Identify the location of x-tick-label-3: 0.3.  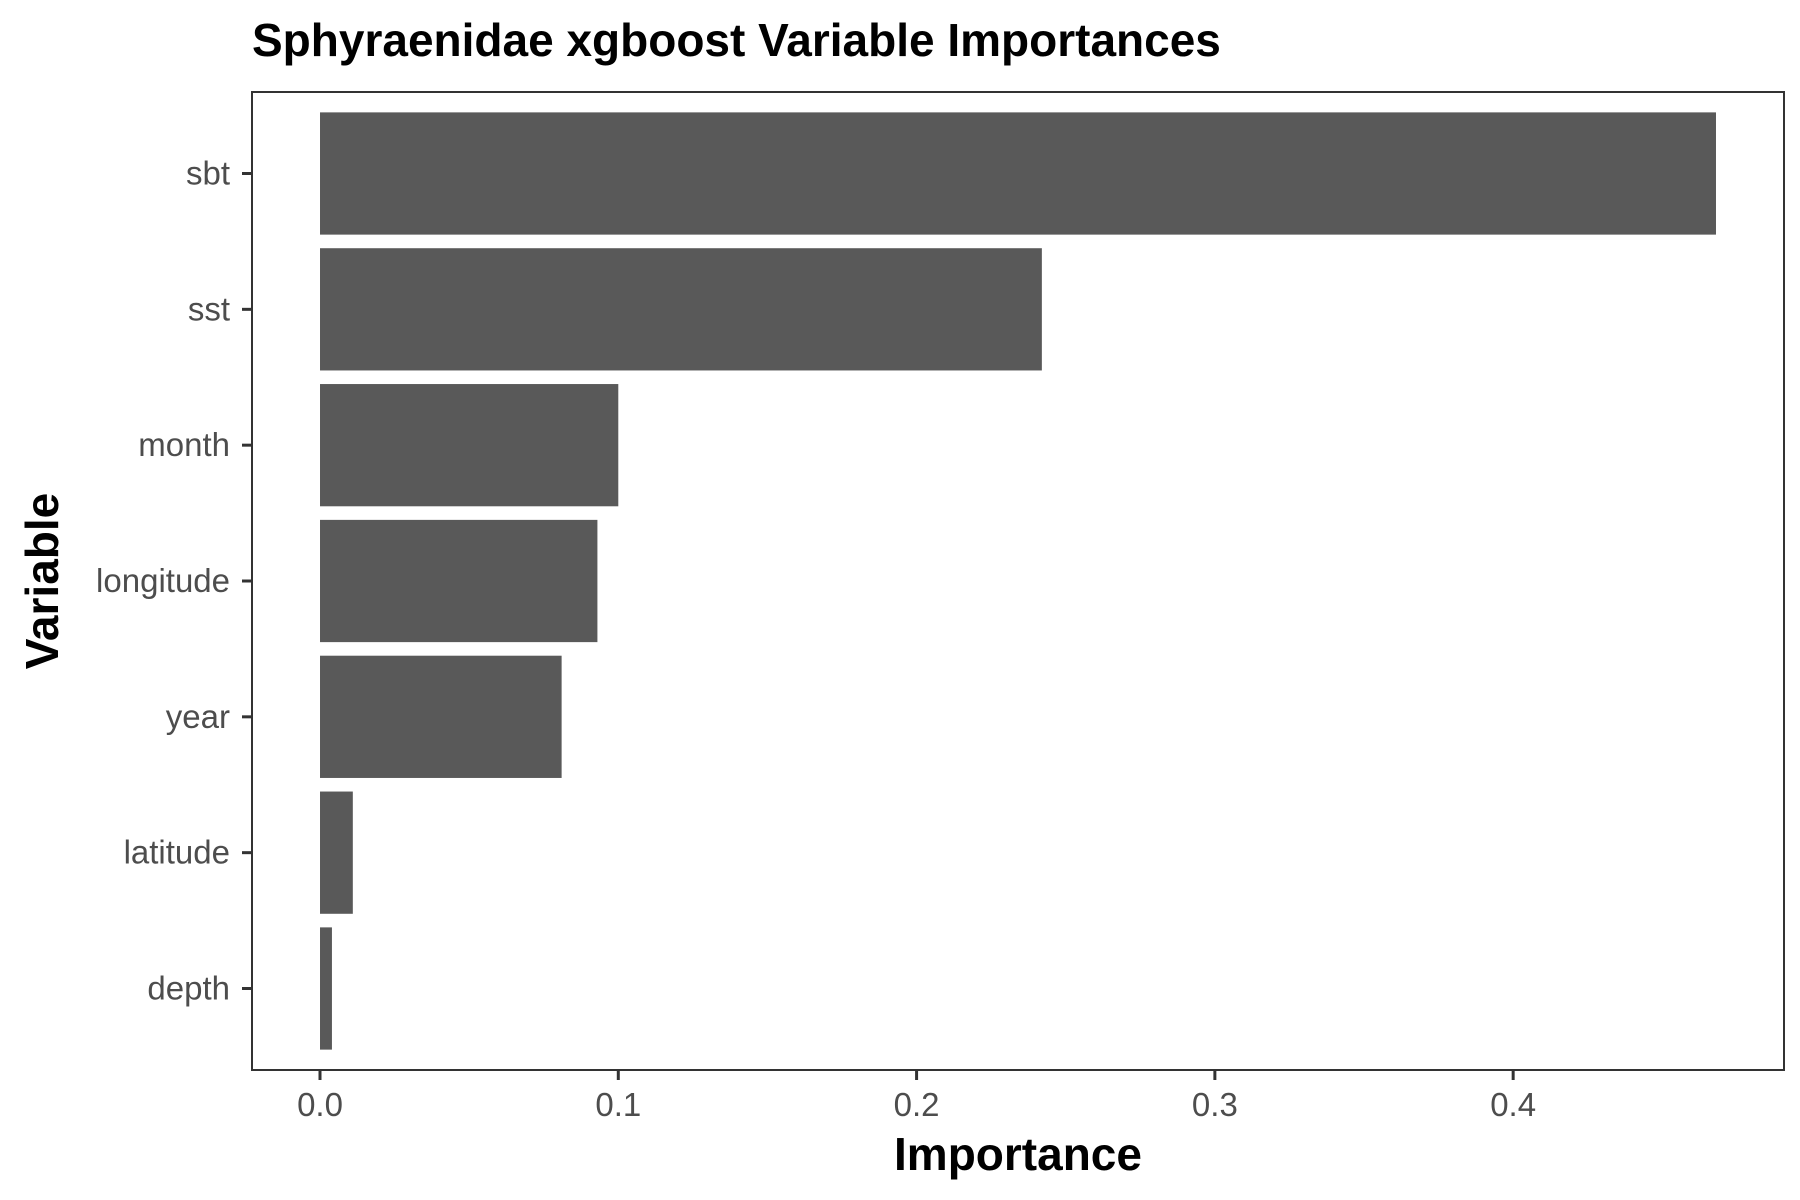
(1215, 1104).